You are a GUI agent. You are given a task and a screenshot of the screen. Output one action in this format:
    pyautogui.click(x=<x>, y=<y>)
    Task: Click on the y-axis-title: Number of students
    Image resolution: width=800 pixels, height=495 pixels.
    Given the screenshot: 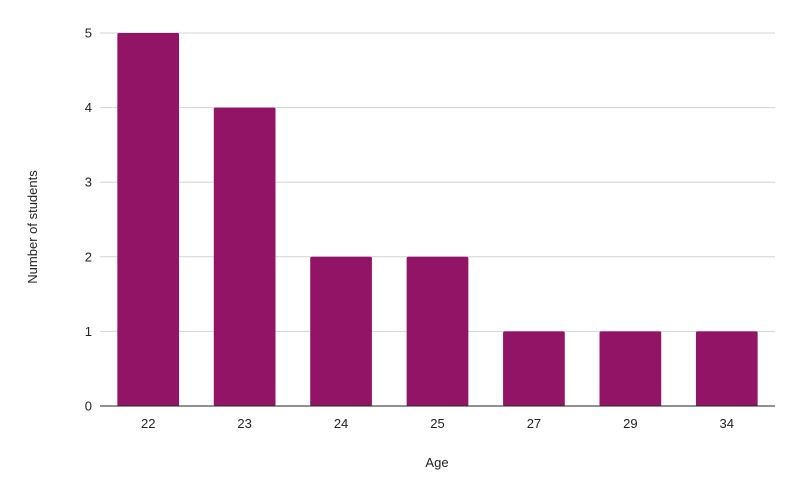 What is the action you would take?
    pyautogui.click(x=32, y=227)
    